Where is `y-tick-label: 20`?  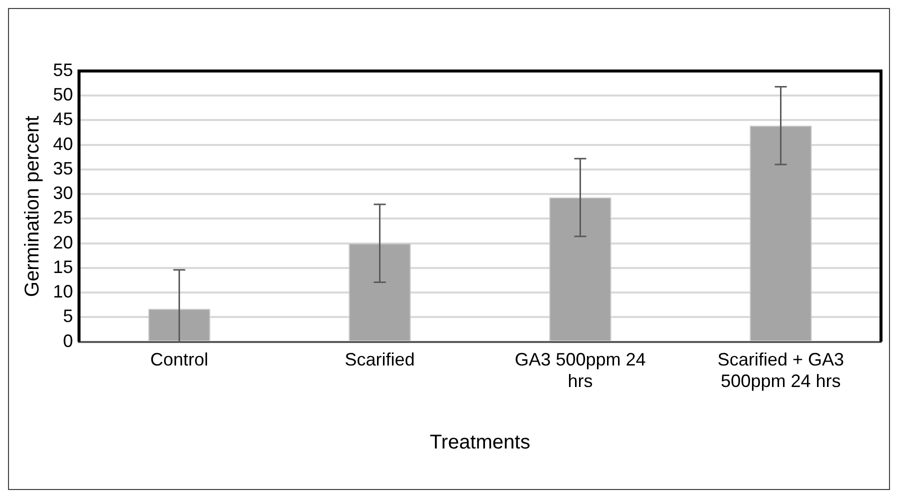 y-tick-label: 20 is located at coordinates (63, 242).